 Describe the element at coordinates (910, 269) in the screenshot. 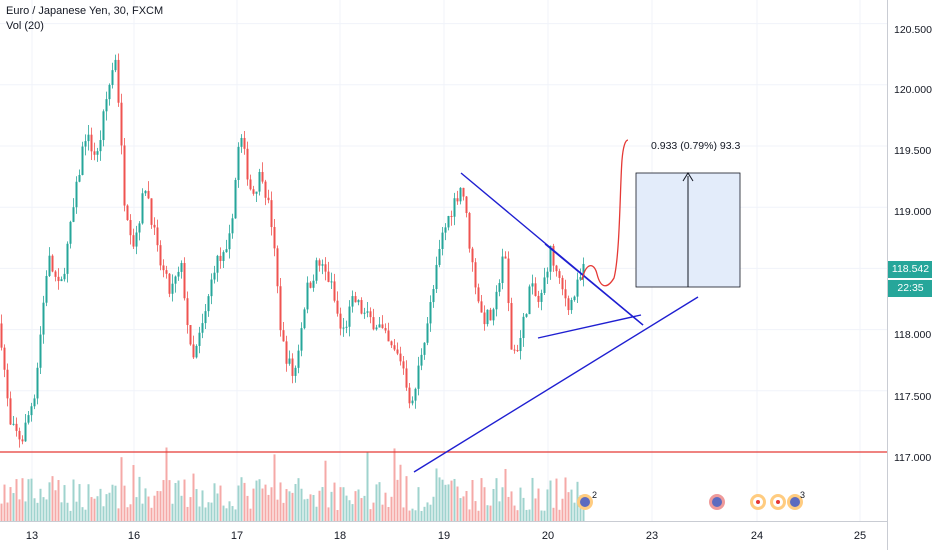

I see `current-price-badge: 118.542` at that location.